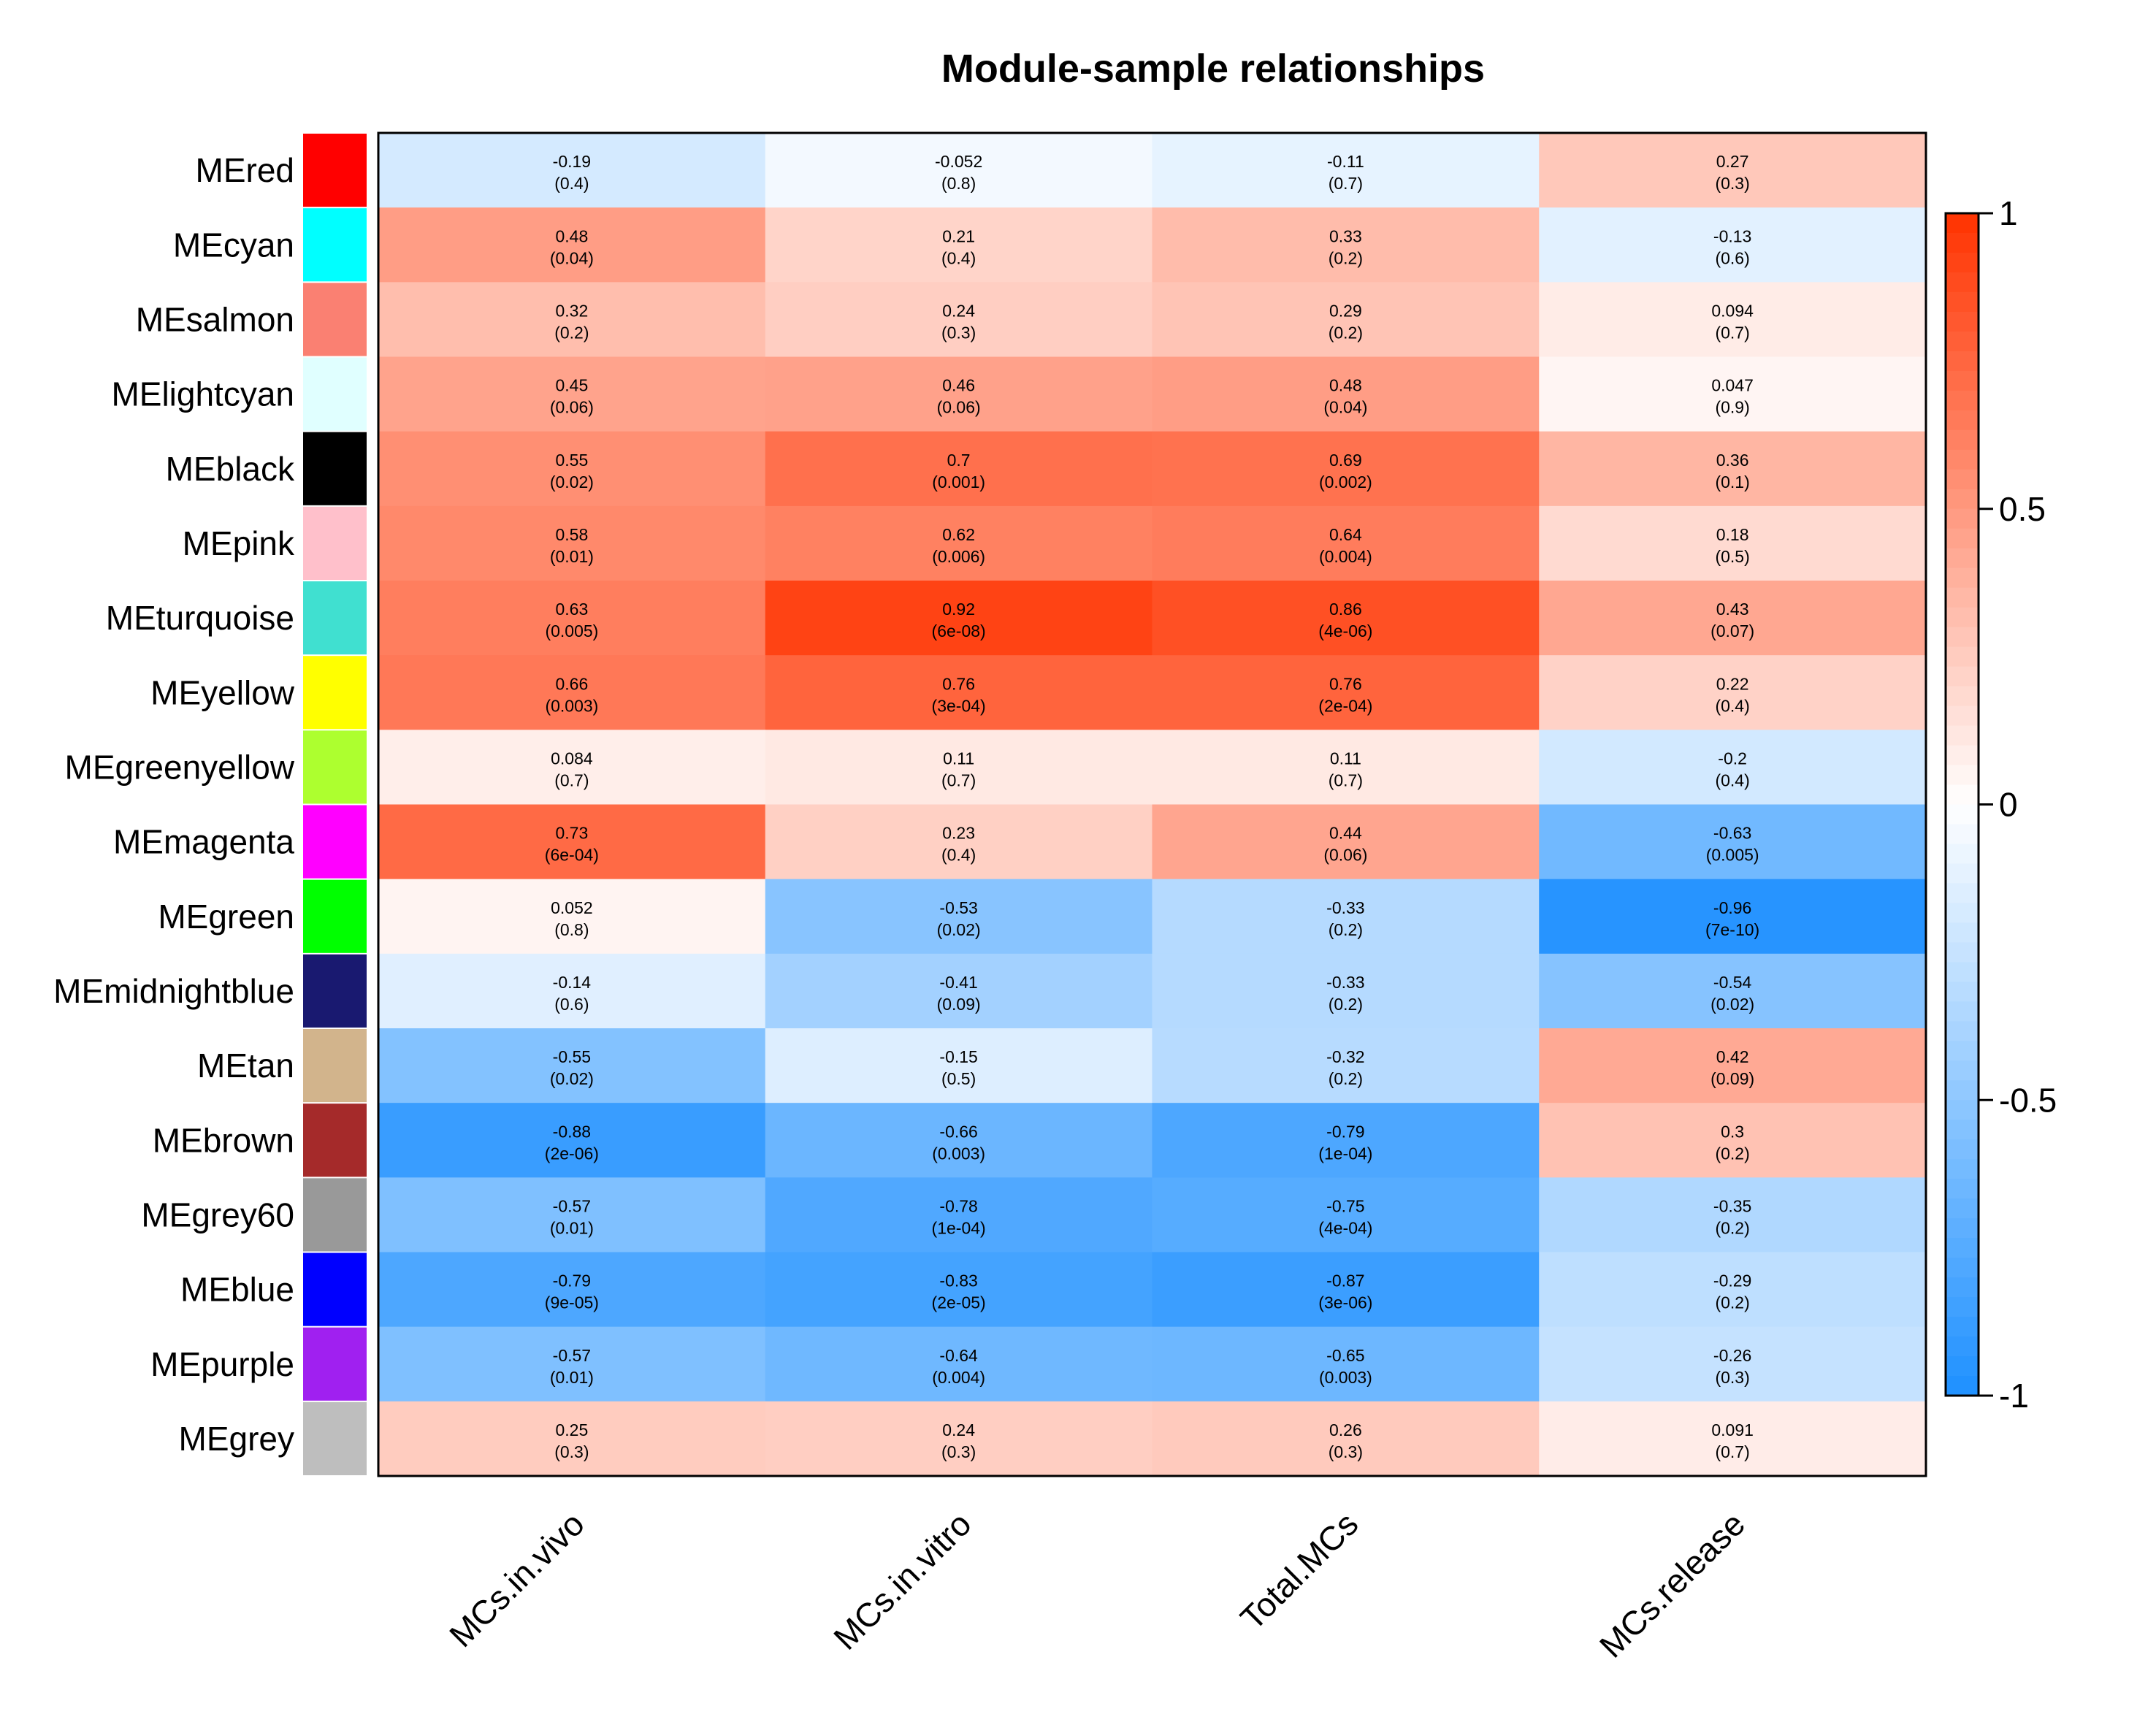 The image size is (2156, 1725). Describe the element at coordinates (1345, 1280) in the screenshot. I see `cell-correlation-label: -0.87` at that location.